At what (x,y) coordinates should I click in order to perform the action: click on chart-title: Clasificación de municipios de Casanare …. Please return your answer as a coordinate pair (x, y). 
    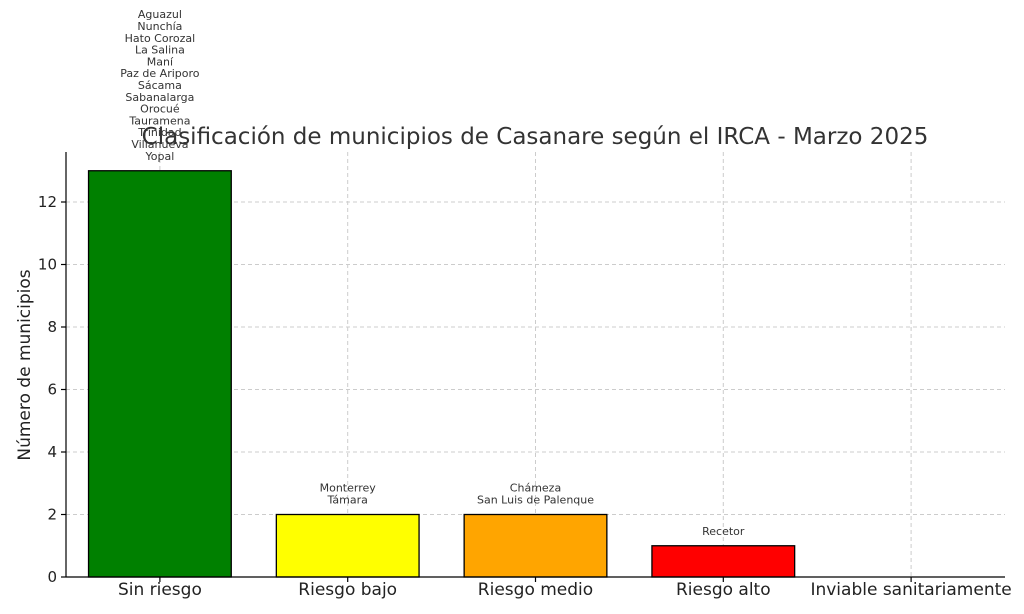
    Looking at the image, I should click on (535, 137).